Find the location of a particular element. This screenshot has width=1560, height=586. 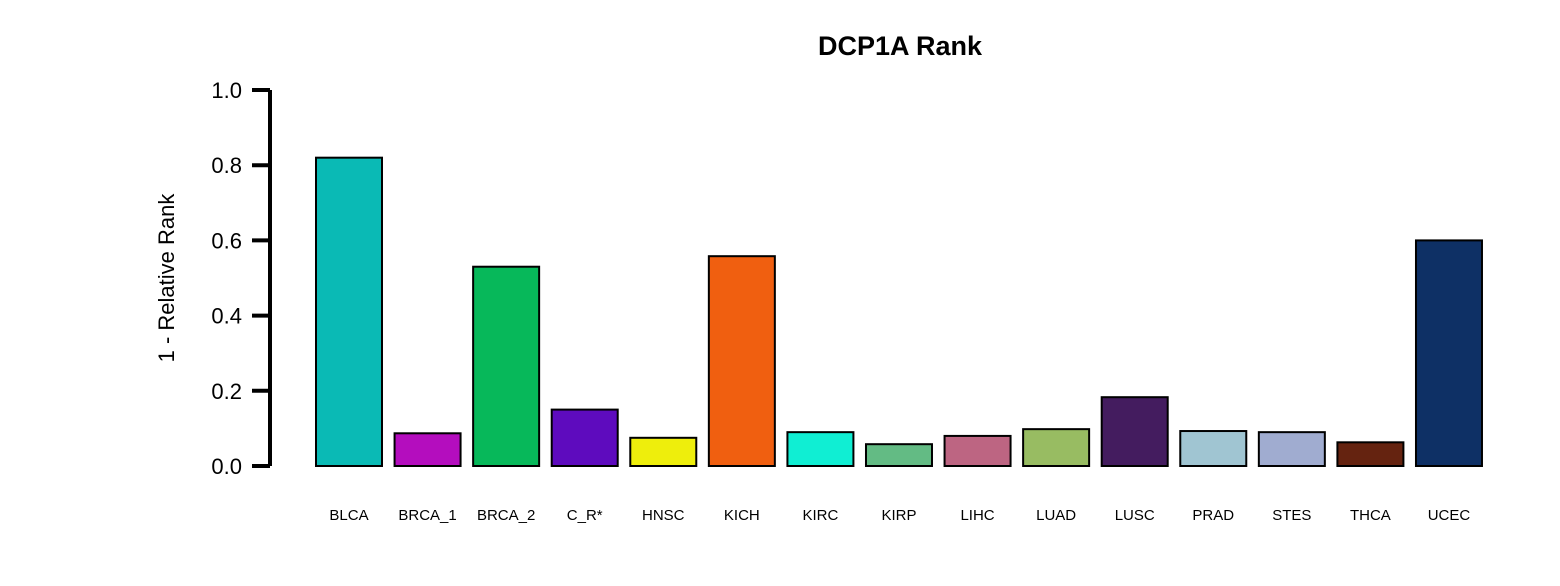

y-tick-label: 0.6 is located at coordinates (226, 240).